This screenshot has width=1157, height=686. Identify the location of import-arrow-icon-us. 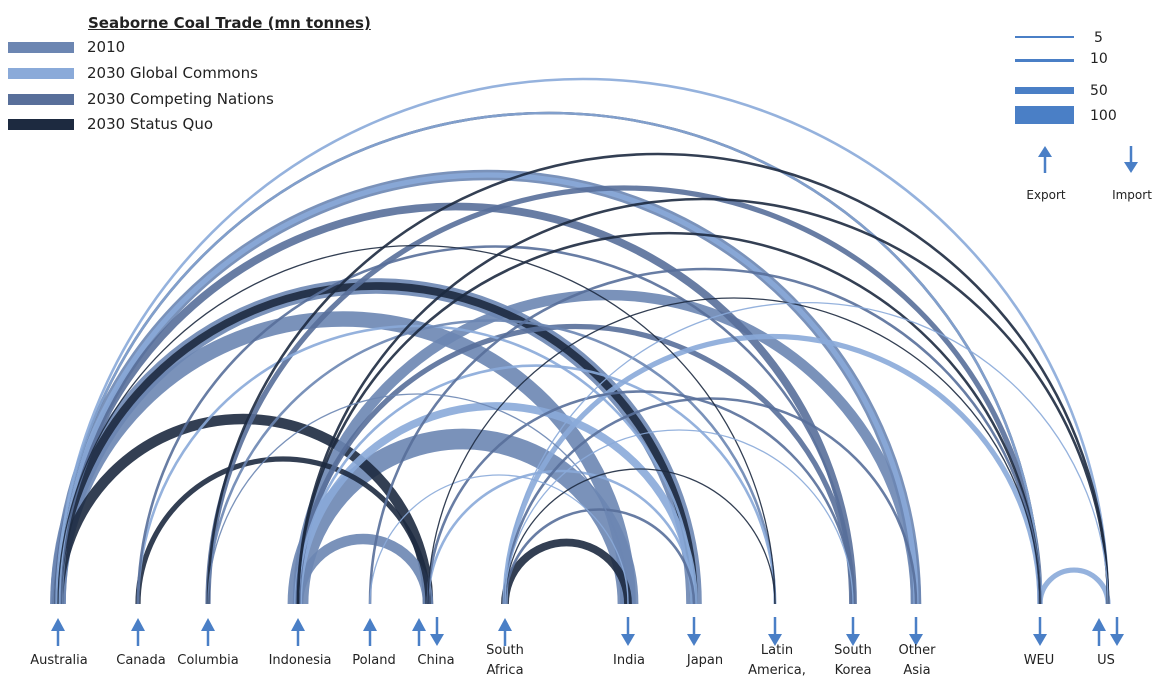
(1117, 631).